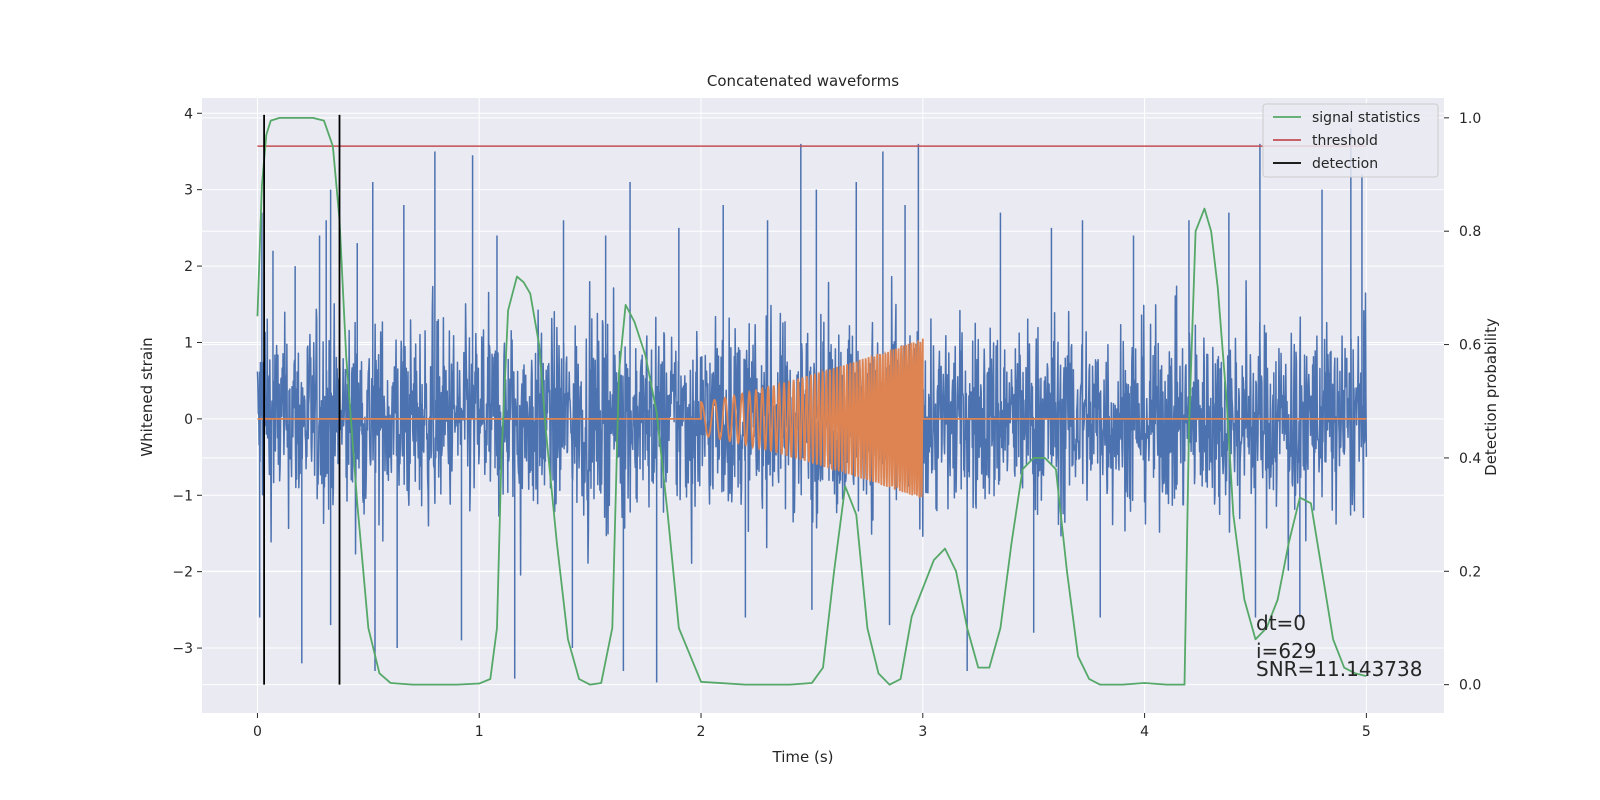 This screenshot has height=800, width=1600. I want to click on injected-chirp-series, so click(812, 418).